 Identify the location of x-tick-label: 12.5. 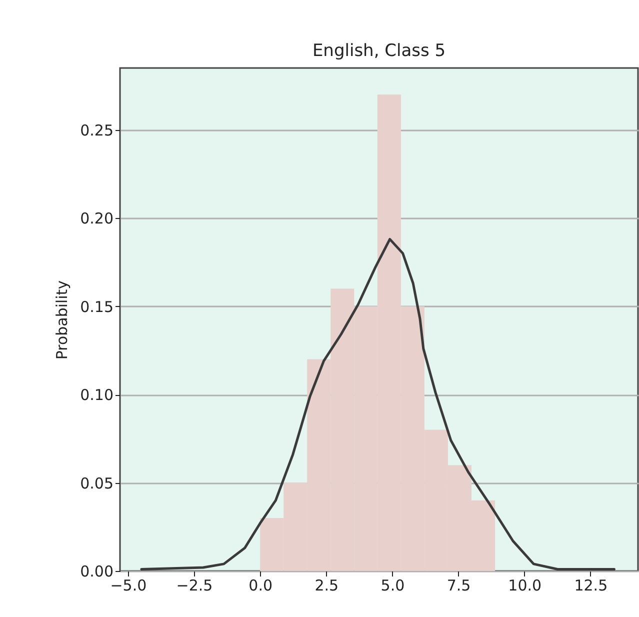
(591, 585).